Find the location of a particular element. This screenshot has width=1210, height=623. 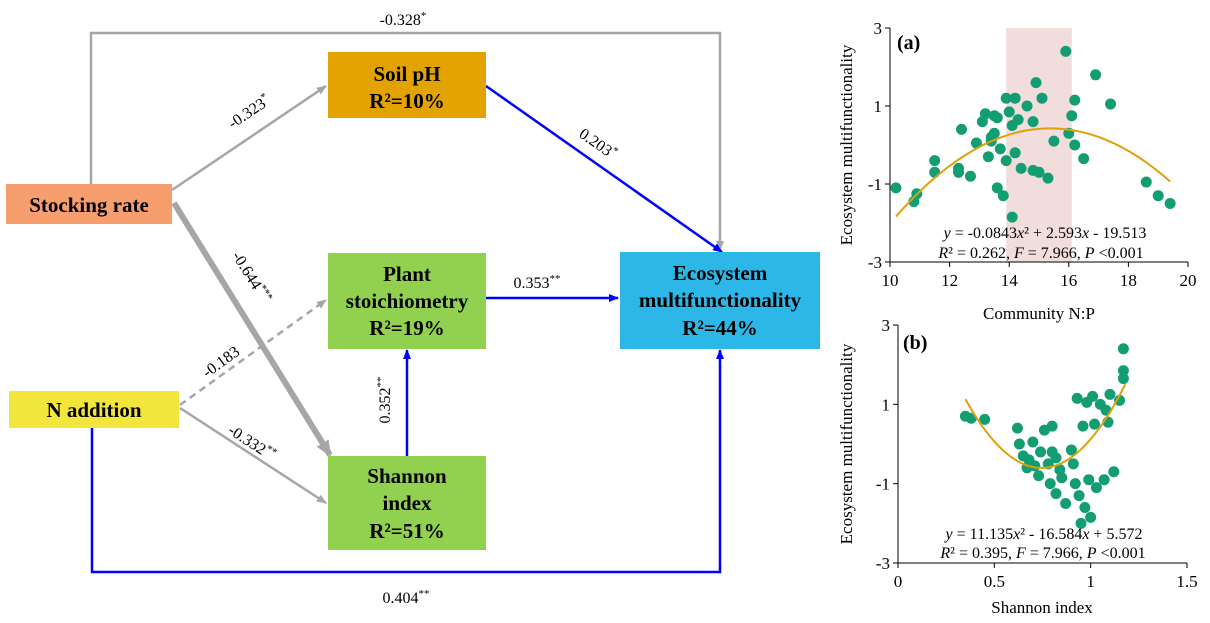

x-tick-label: 1 is located at coordinates (1090, 581).